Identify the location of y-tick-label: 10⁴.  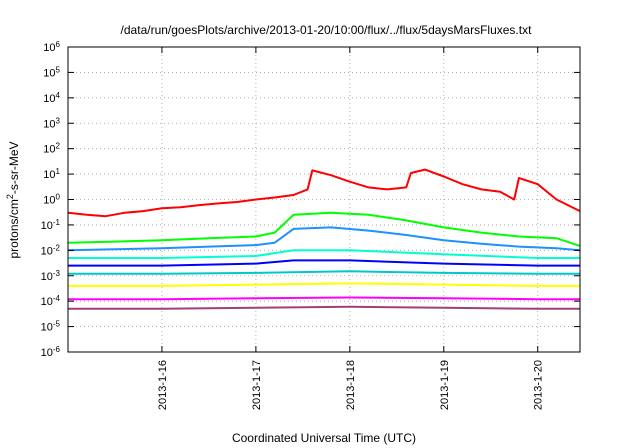
(51, 97).